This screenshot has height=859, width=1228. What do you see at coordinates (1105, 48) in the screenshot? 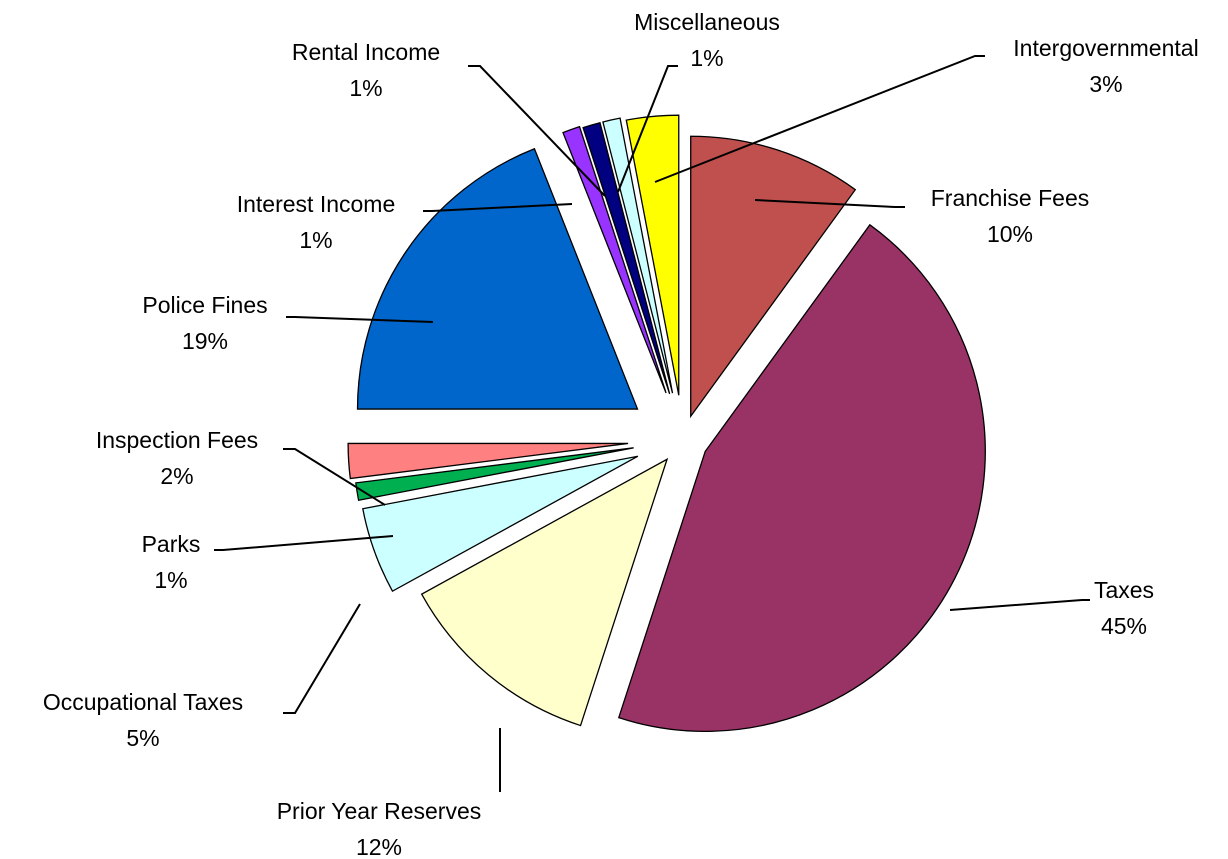
I see `slice-label-intergovernmental: Intergovernmental` at bounding box center [1105, 48].